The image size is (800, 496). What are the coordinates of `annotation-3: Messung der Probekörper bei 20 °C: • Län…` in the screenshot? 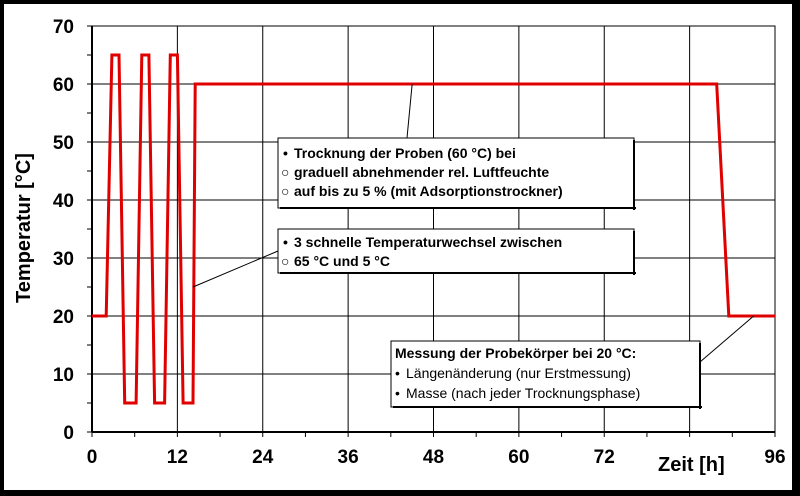 It's located at (546, 374).